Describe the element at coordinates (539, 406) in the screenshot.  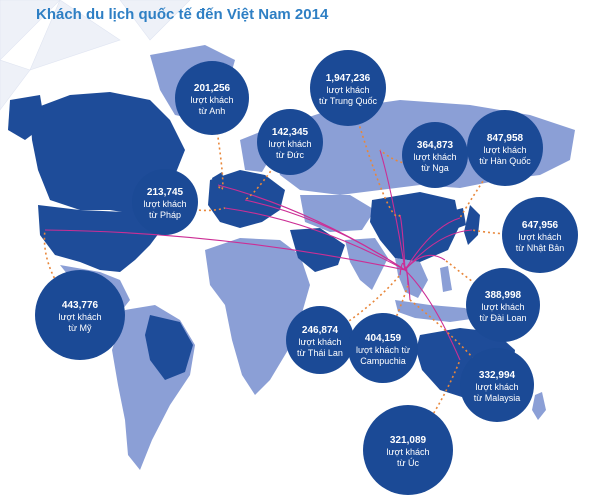
I see `new-zealand-landmass` at that location.